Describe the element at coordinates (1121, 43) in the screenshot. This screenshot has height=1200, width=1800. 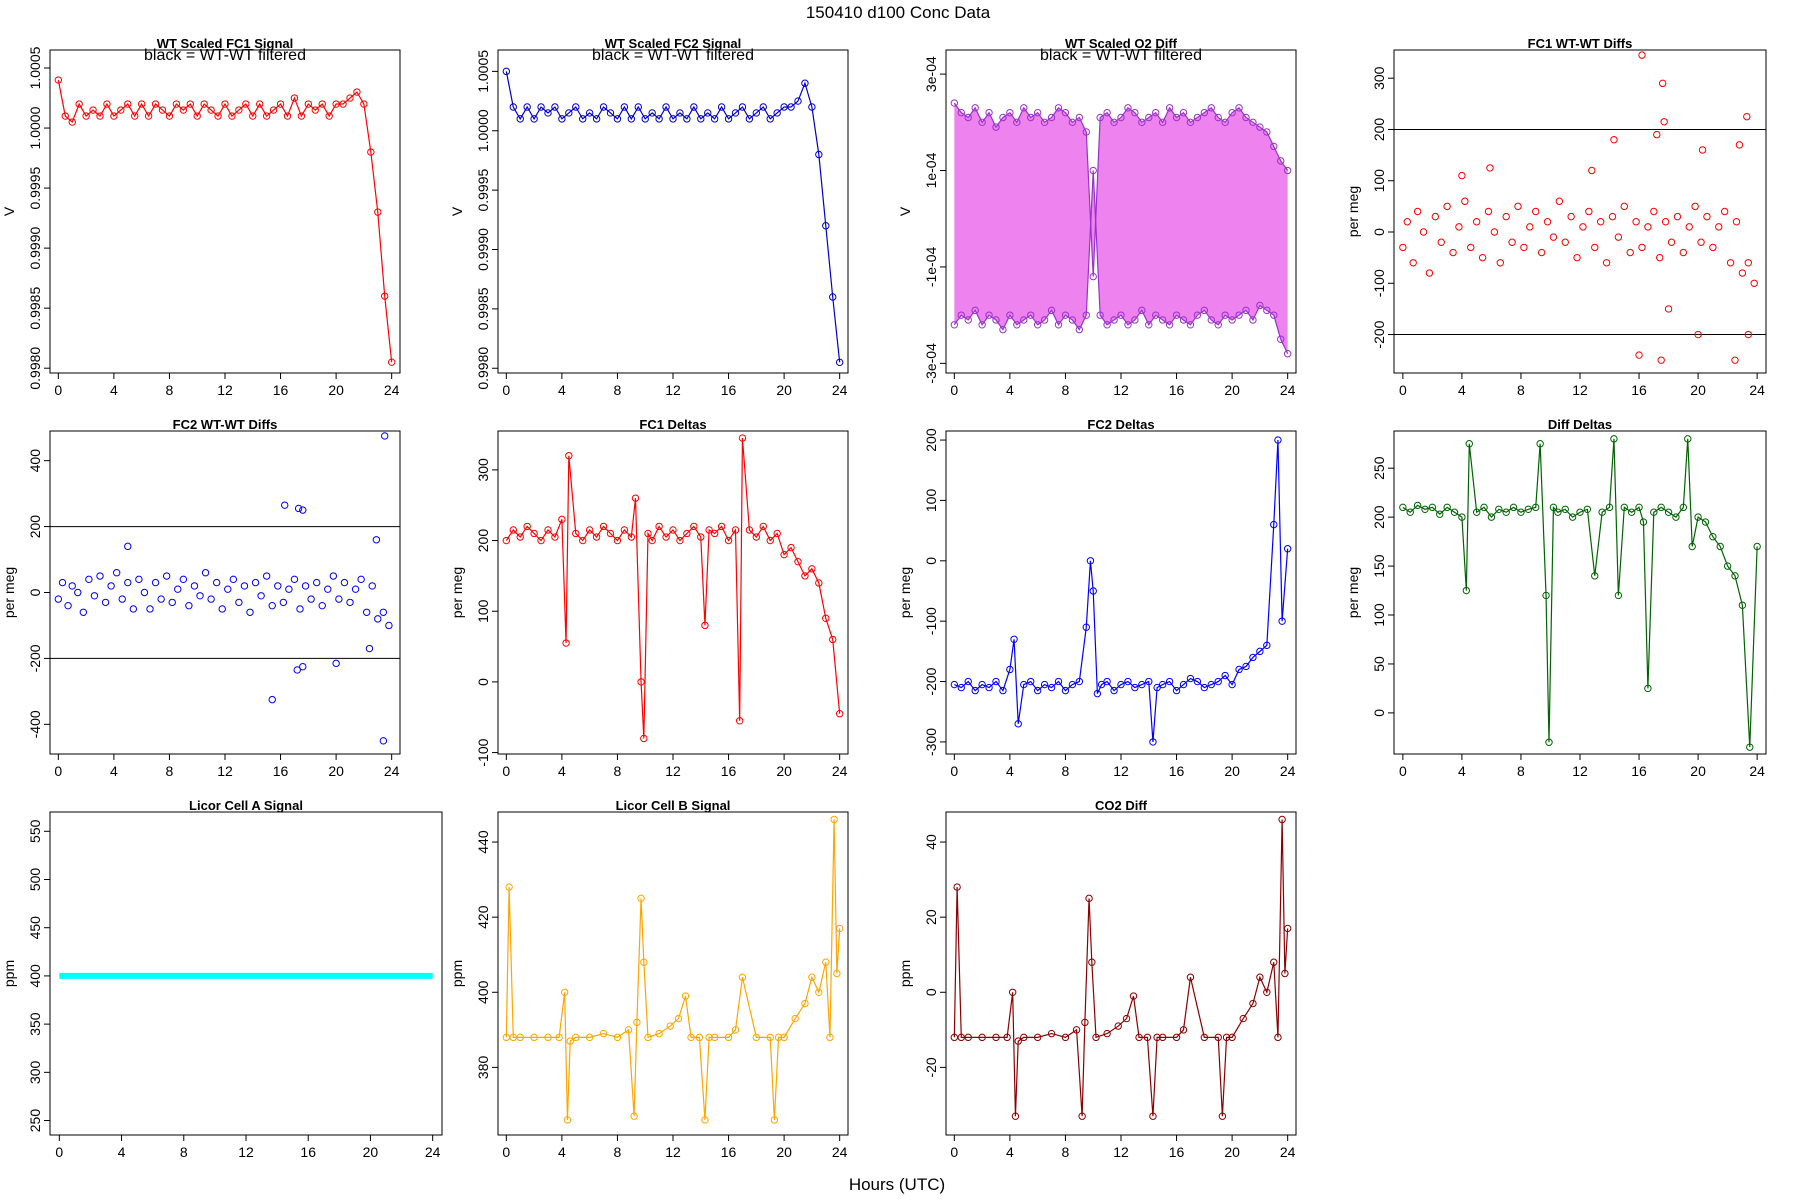
I see `panel-title: WT Scaled O2 Diff` at that location.